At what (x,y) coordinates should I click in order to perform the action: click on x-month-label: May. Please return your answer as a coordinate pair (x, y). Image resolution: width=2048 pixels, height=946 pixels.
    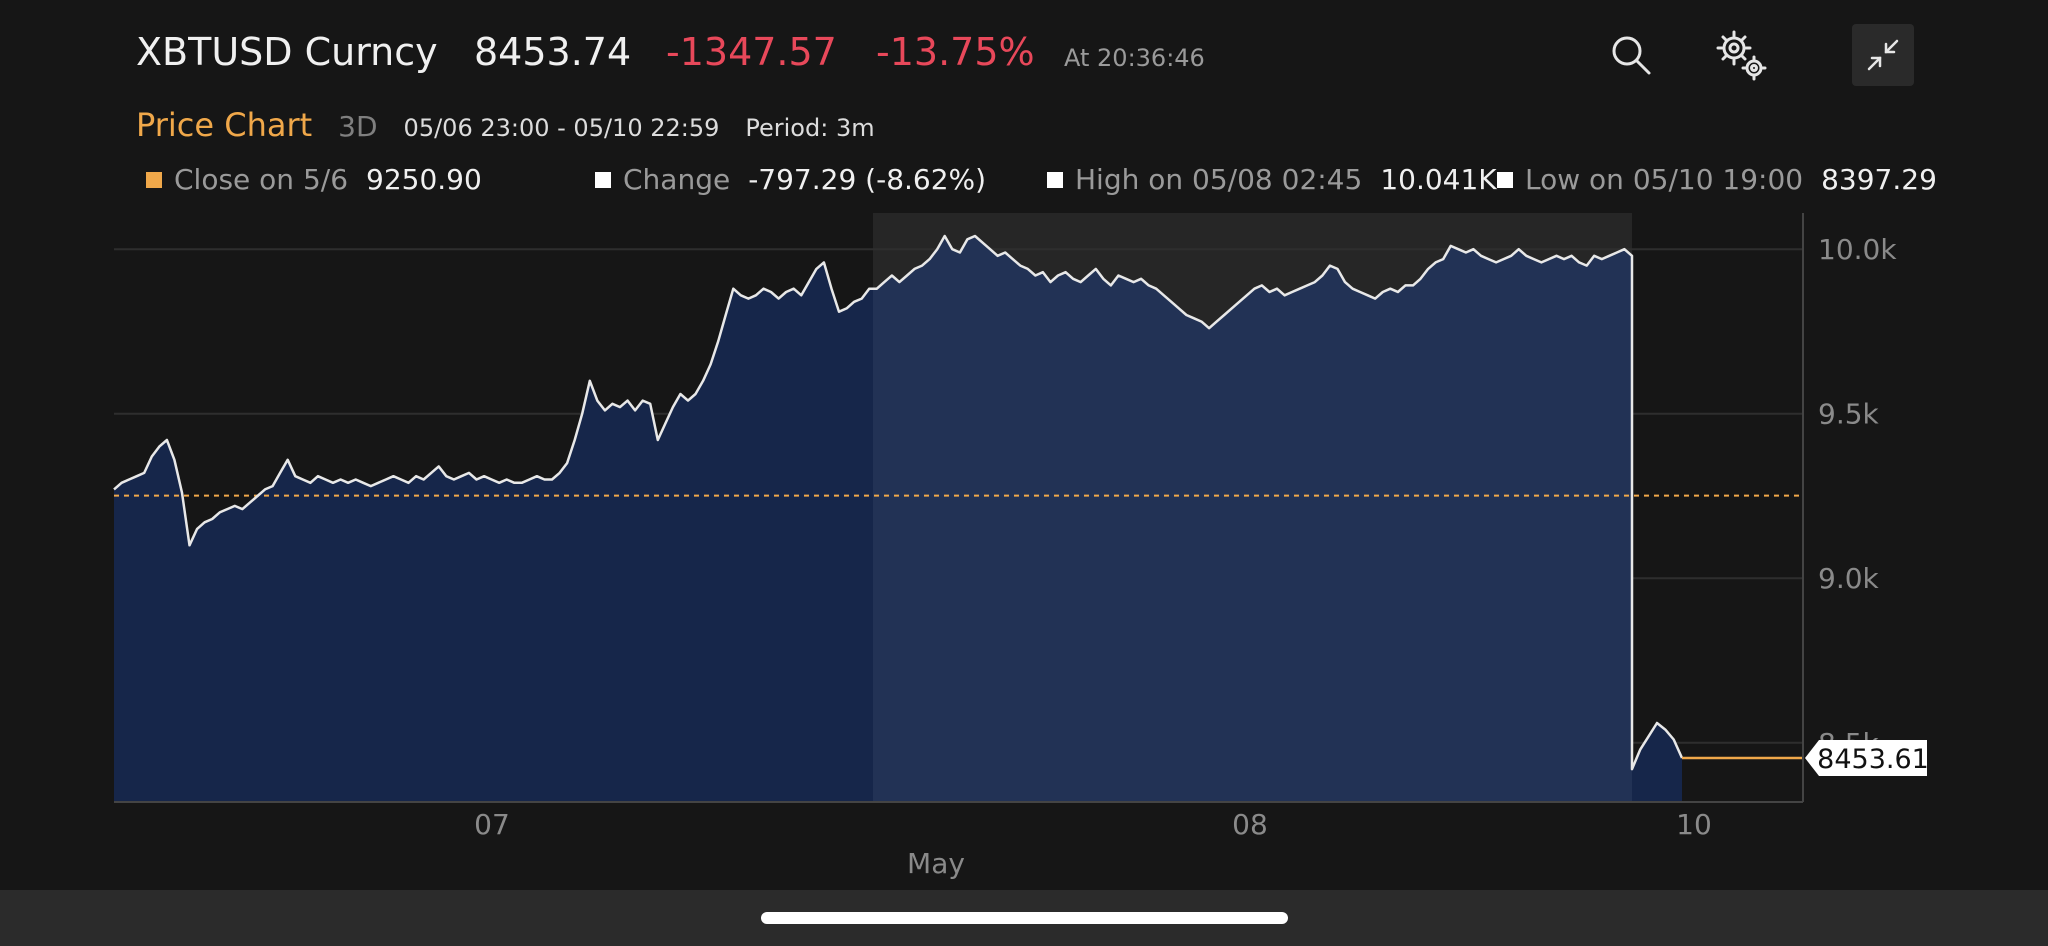
    Looking at the image, I should click on (936, 863).